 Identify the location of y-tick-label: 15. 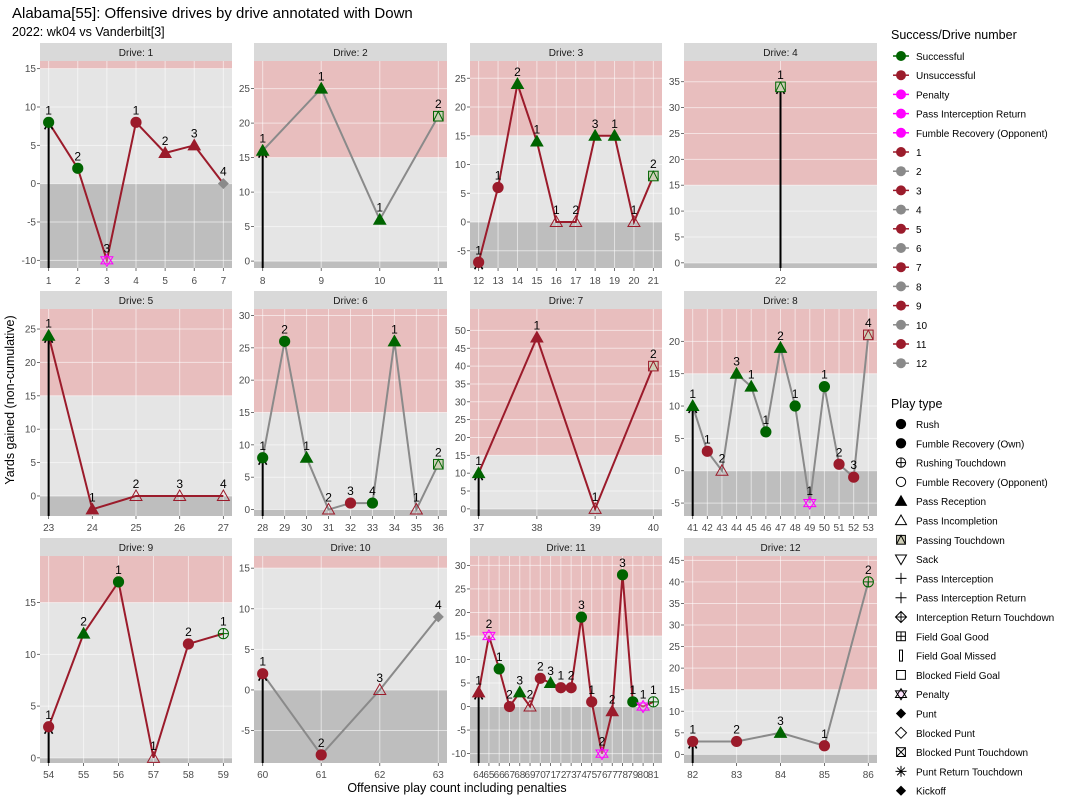
(675, 690).